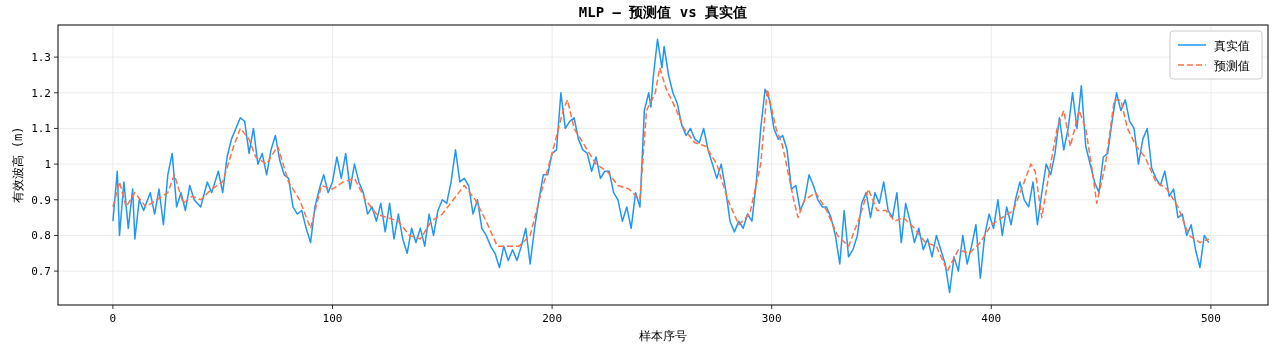 Image resolution: width=1280 pixels, height=347 pixels. I want to click on legend-label: 真实值, so click(1232, 46).